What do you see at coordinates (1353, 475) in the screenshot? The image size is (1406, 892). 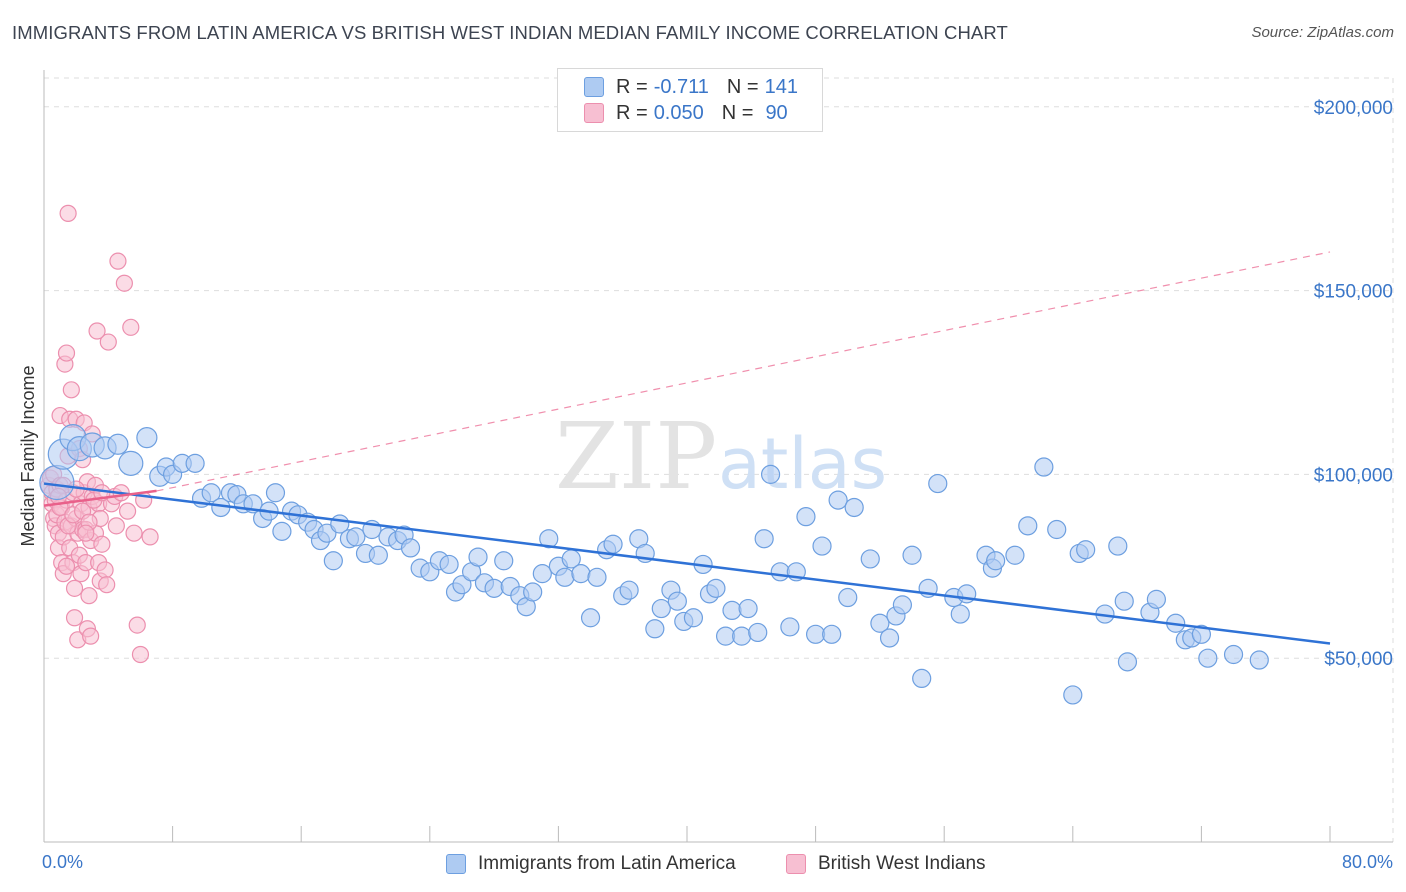 I see `y-tick-label: $100,000` at bounding box center [1353, 475].